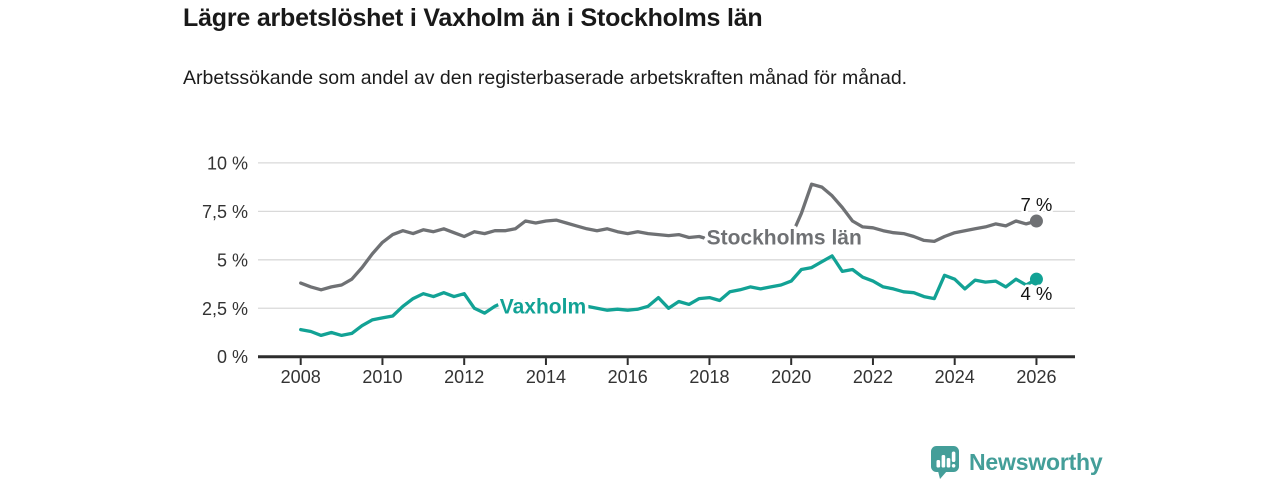  What do you see at coordinates (1036, 221) in the screenshot?
I see `series-end-dot-stockholms-lan` at bounding box center [1036, 221].